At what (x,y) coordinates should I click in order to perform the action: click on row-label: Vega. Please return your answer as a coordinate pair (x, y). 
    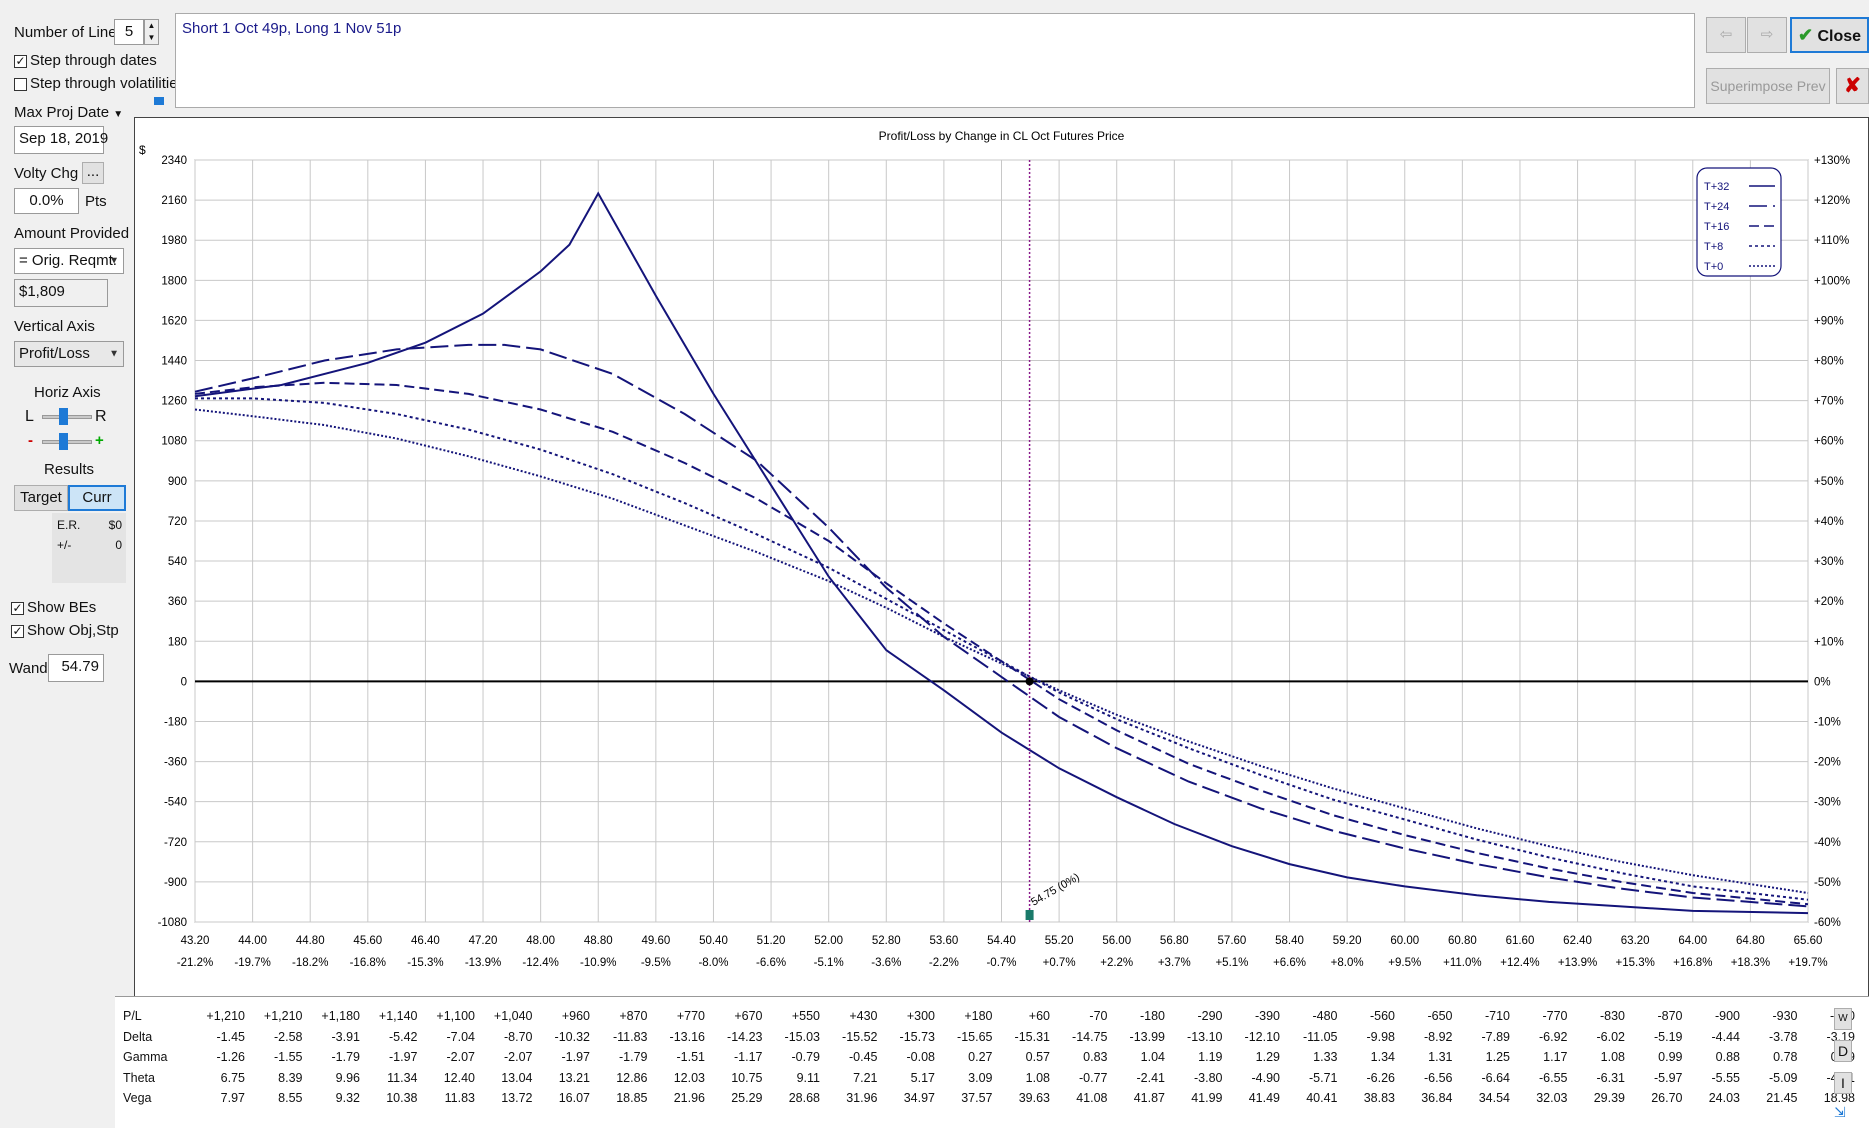
    Looking at the image, I should click on (137, 1098).